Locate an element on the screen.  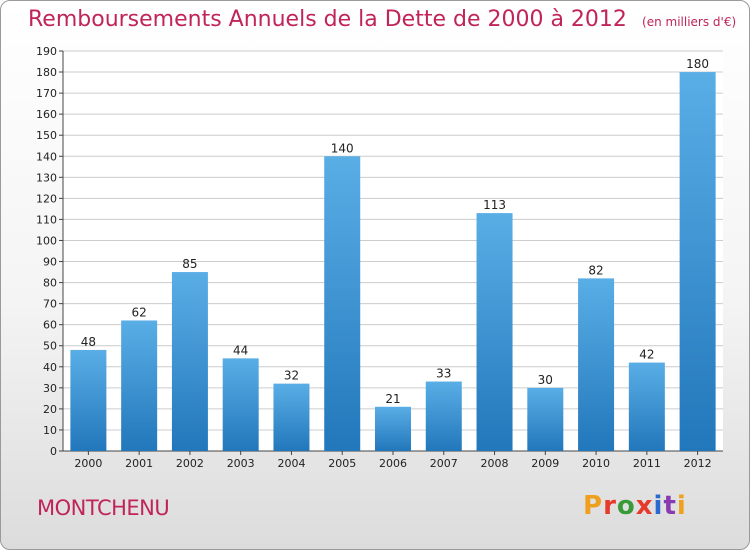
bar-value-label: 33 is located at coordinates (443, 374).